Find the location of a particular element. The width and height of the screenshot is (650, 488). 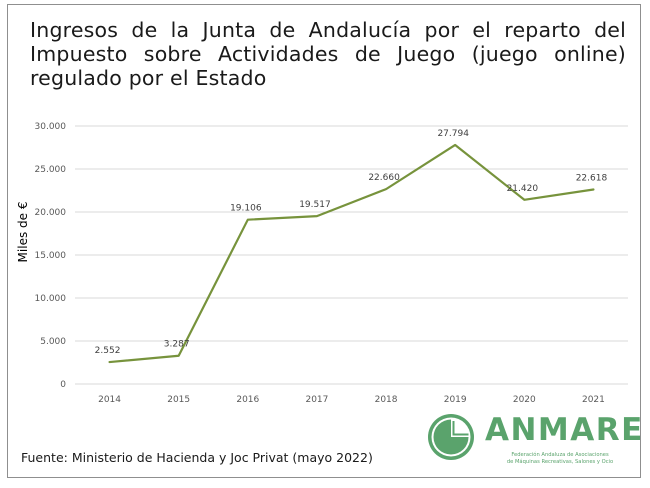

data-label: 21.420 is located at coordinates (523, 189).